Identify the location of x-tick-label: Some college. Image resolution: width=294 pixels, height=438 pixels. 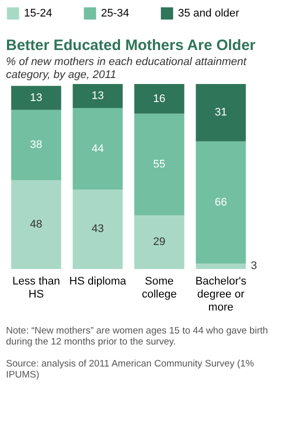
(159, 288).